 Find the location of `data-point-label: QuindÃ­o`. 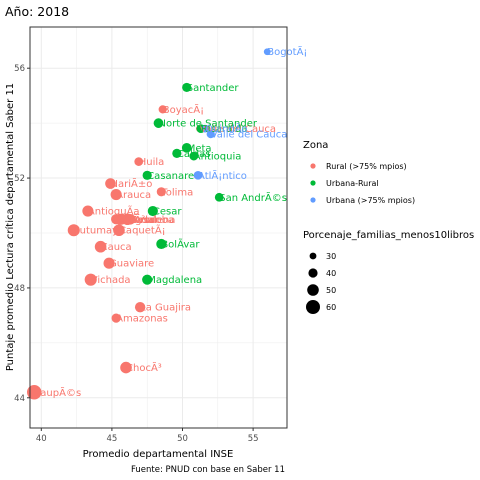

data-point-label: QuindÃ­o is located at coordinates (226, 128).